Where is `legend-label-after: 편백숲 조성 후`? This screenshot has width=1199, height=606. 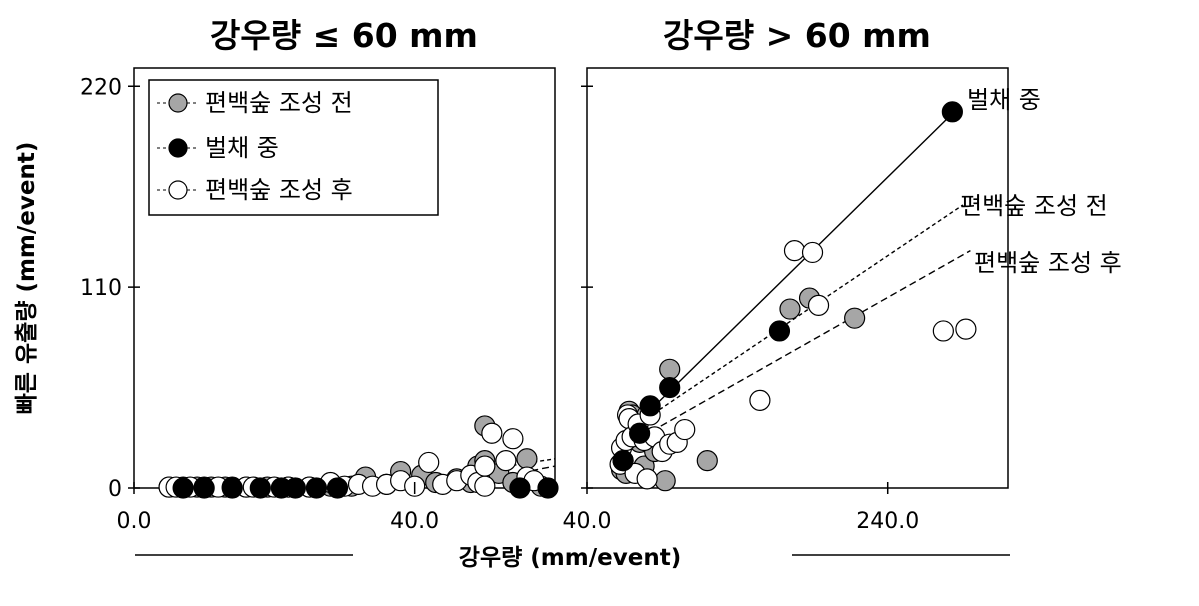
legend-label-after: 편백숲 조성 후 is located at coordinates (279, 190).